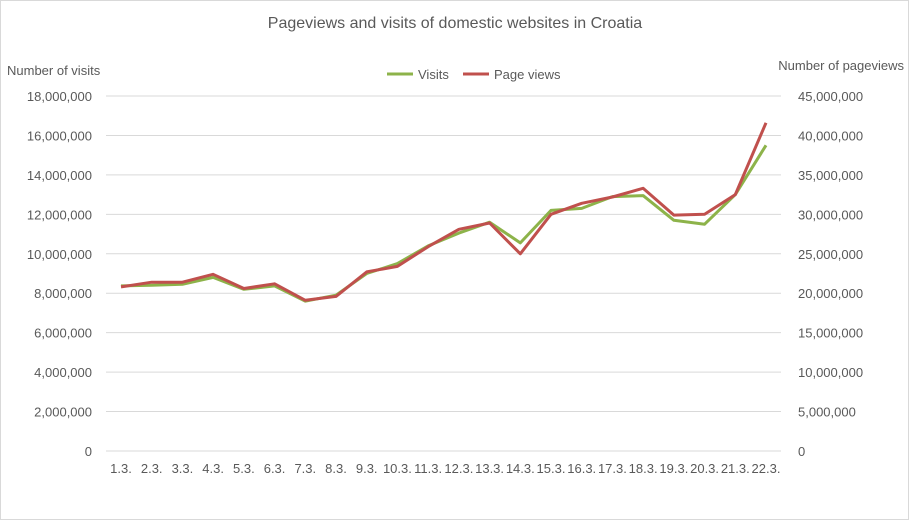 The image size is (909, 526). I want to click on right-tick-label: 10,000,000, so click(830, 372).